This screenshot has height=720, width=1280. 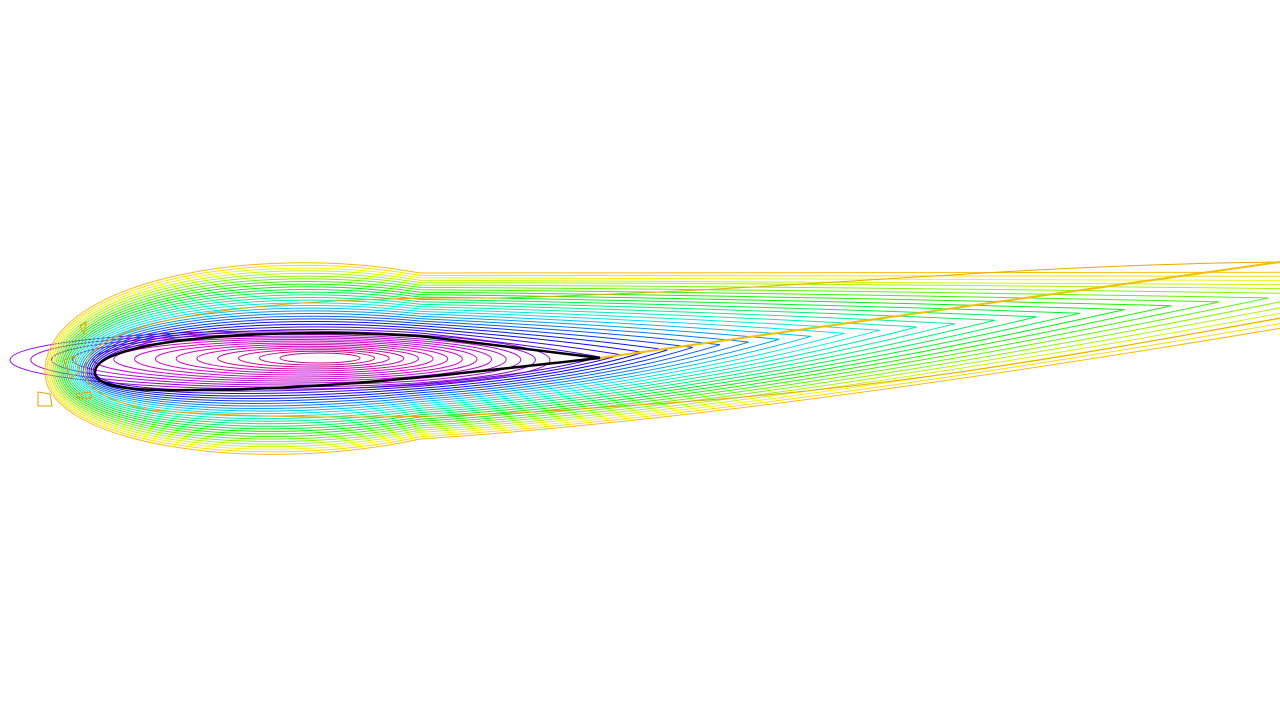 What do you see at coordinates (65, 363) in the screenshot?
I see `noise-contours` at bounding box center [65, 363].